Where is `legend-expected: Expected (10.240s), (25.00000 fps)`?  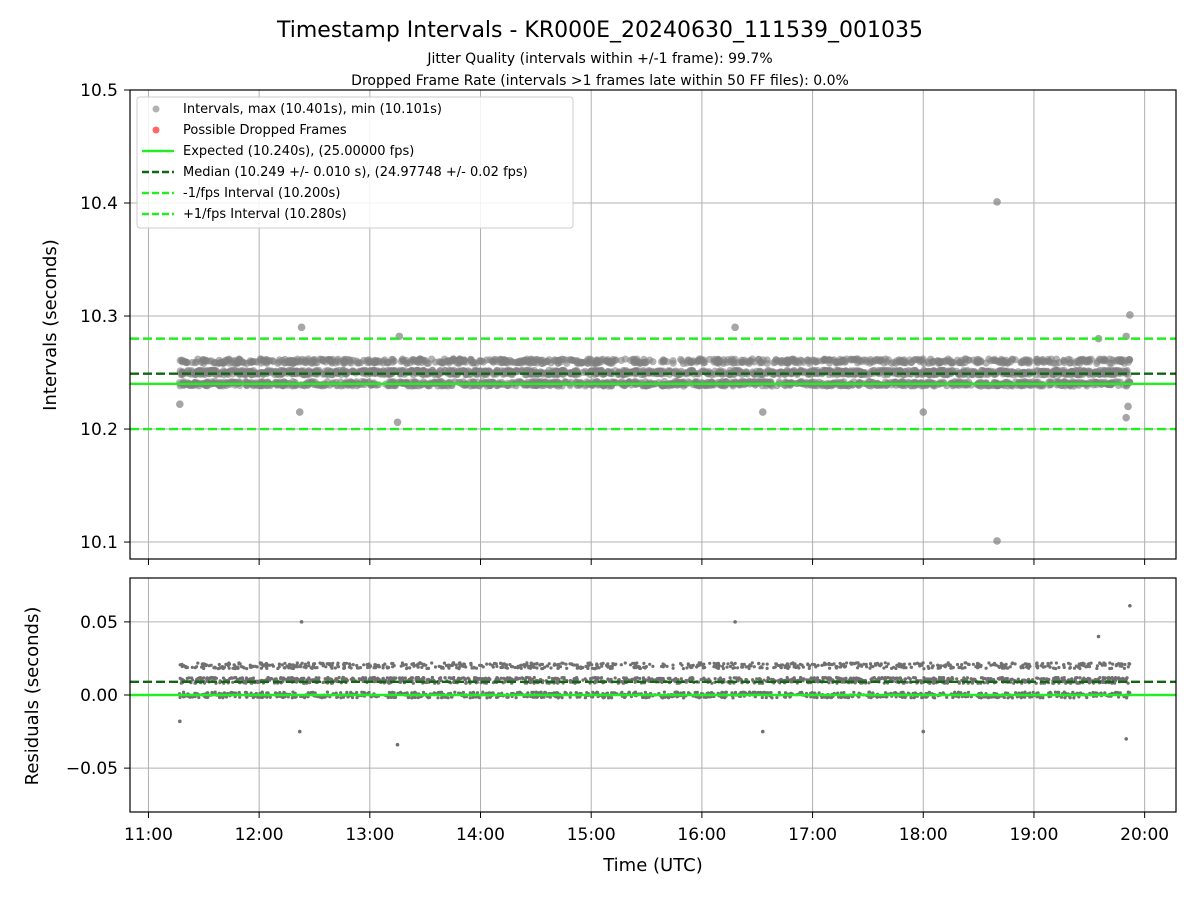
legend-expected: Expected (10.240s), (25.00000 fps) is located at coordinates (298, 151).